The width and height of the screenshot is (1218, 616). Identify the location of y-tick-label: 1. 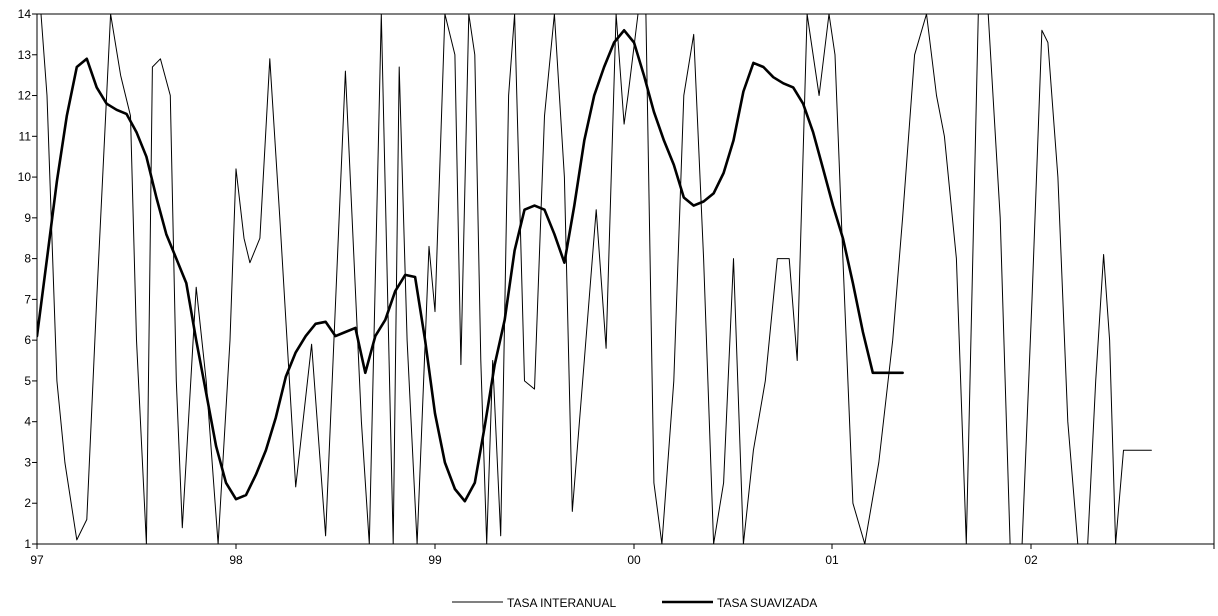
(27, 544).